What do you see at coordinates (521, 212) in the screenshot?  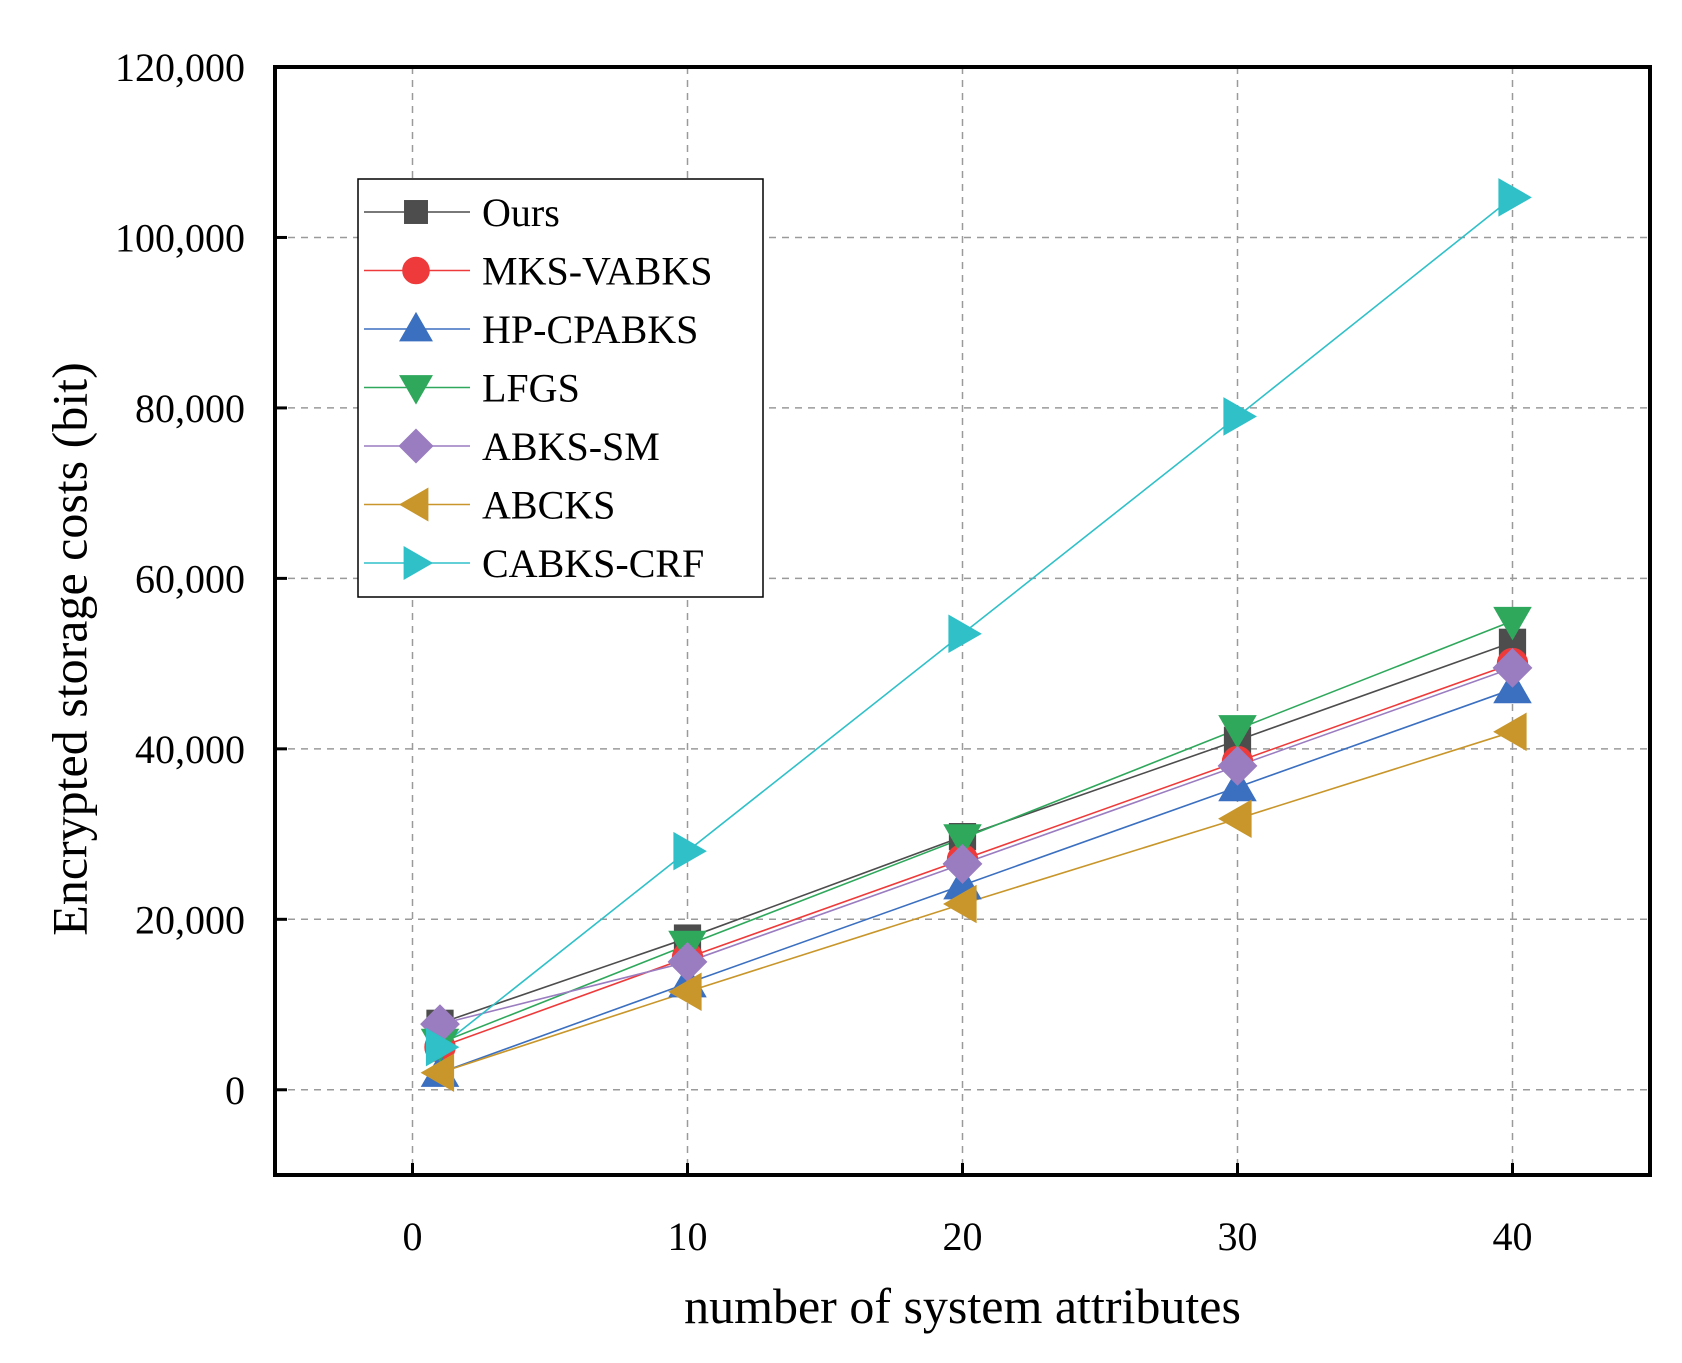 I see `legend-label-0: Ours` at bounding box center [521, 212].